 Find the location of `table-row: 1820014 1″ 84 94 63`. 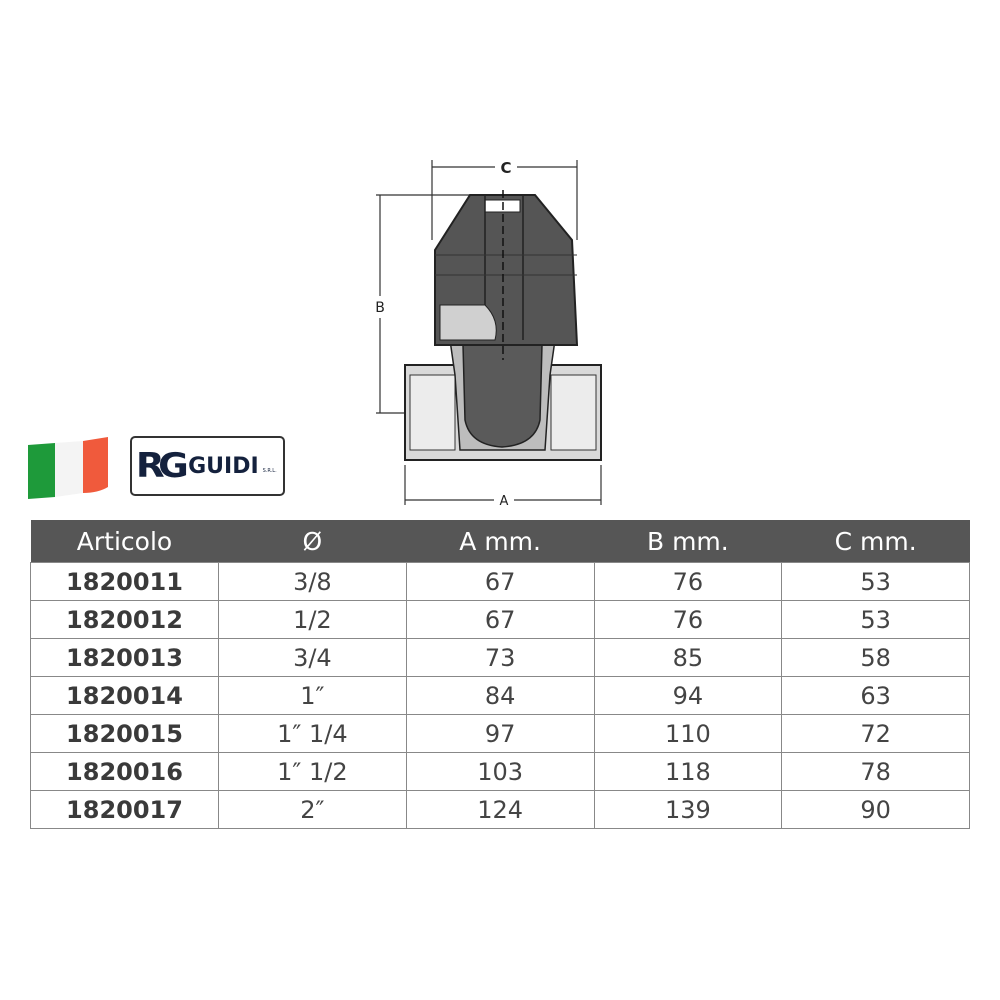

table-row: 1820014 1″ 84 94 63 is located at coordinates (500, 695).